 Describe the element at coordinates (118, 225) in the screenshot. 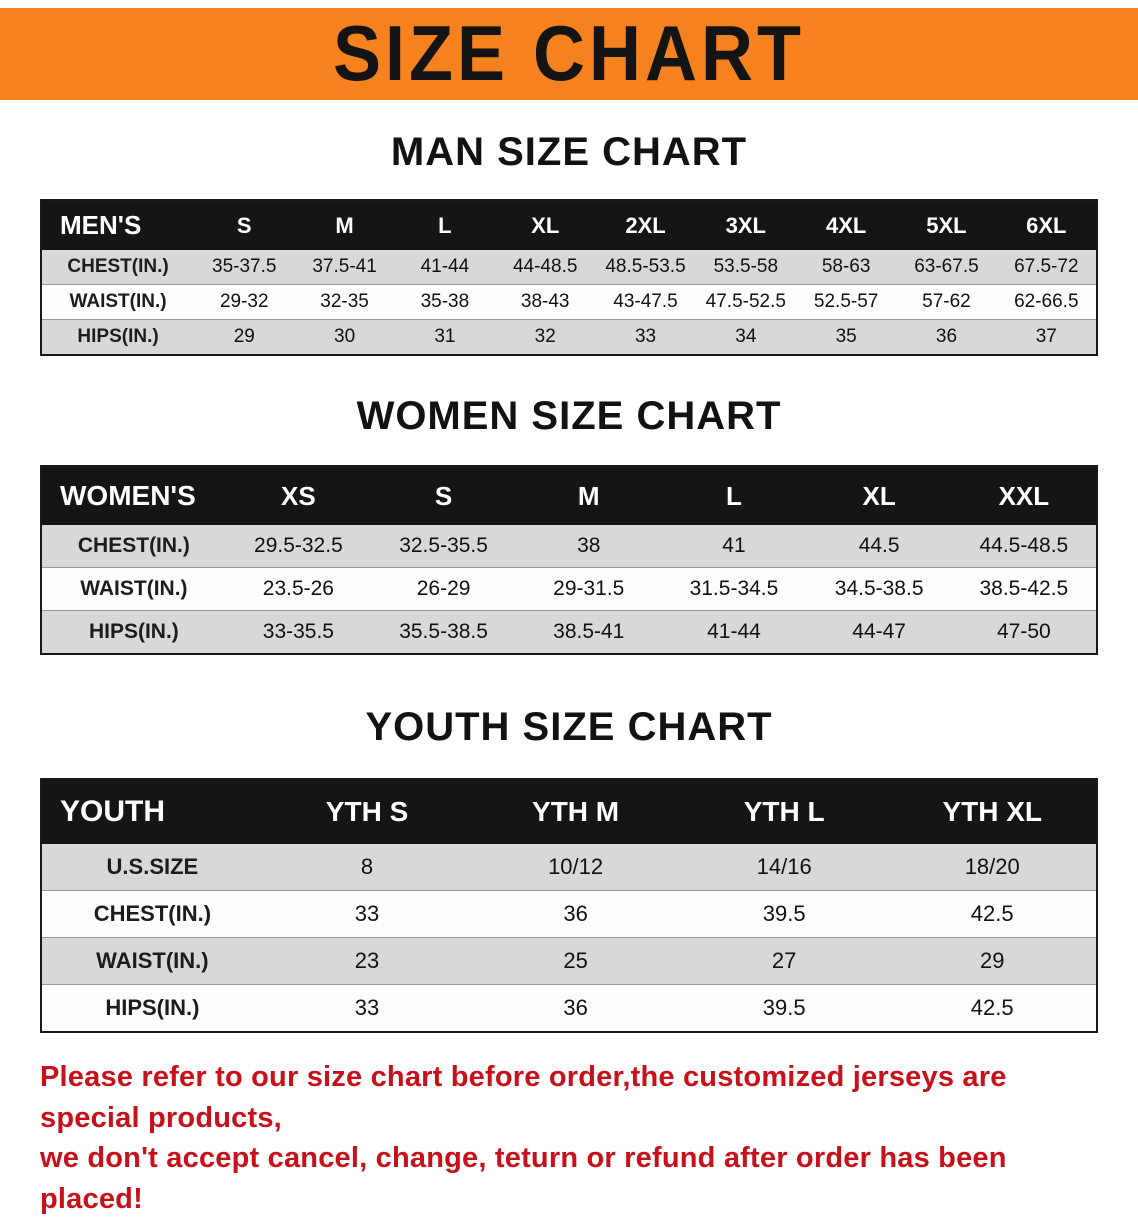

I see `table-title-cell: MEN'S` at that location.